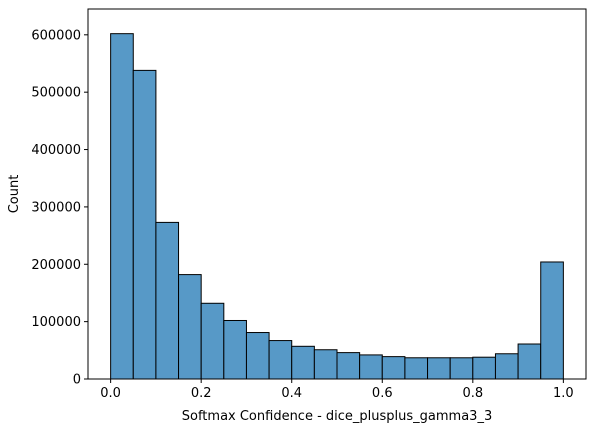 This screenshot has width=597, height=433. I want to click on y-tick-label: 400000, so click(56, 150).